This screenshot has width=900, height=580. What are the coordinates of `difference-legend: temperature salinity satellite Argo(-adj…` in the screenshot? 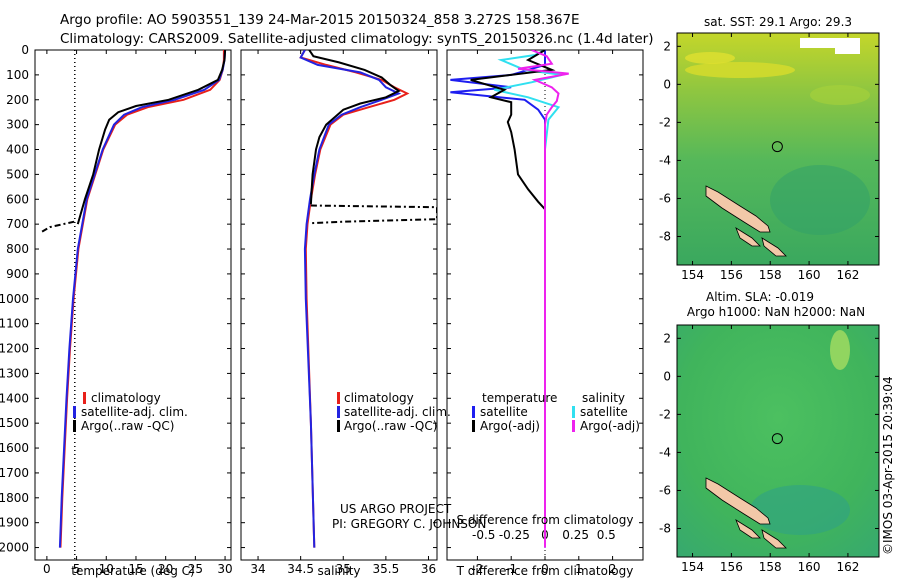 It's located at (556, 412).